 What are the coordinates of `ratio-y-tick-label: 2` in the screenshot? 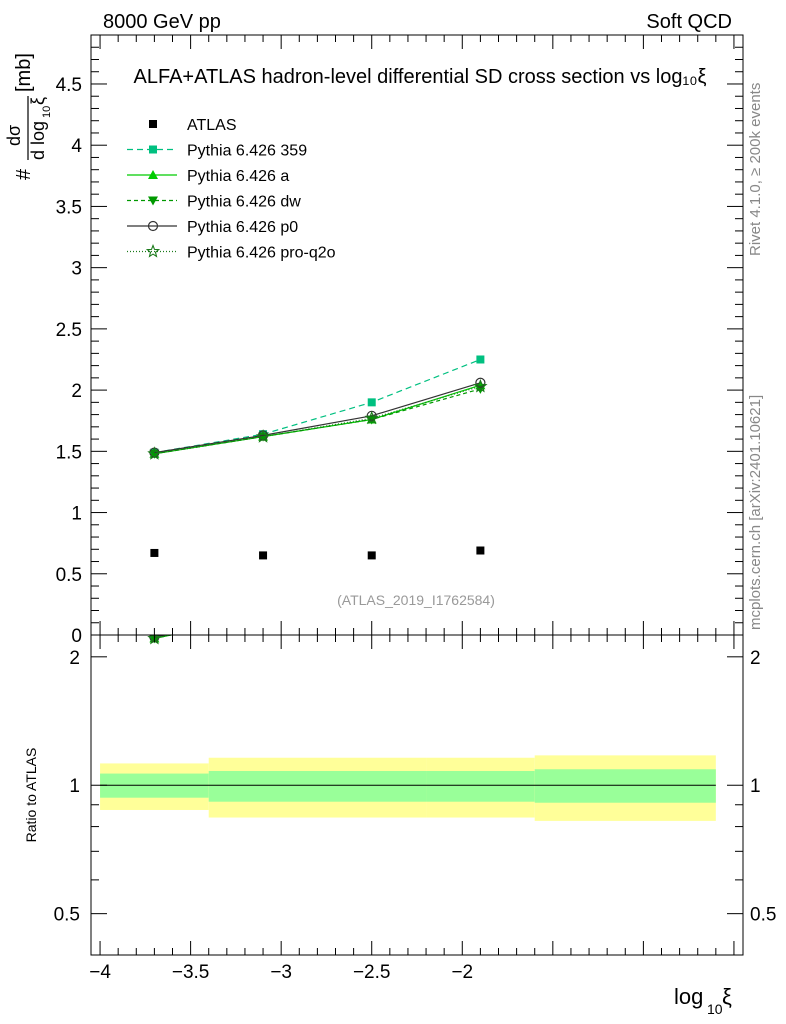 It's located at (74, 658).